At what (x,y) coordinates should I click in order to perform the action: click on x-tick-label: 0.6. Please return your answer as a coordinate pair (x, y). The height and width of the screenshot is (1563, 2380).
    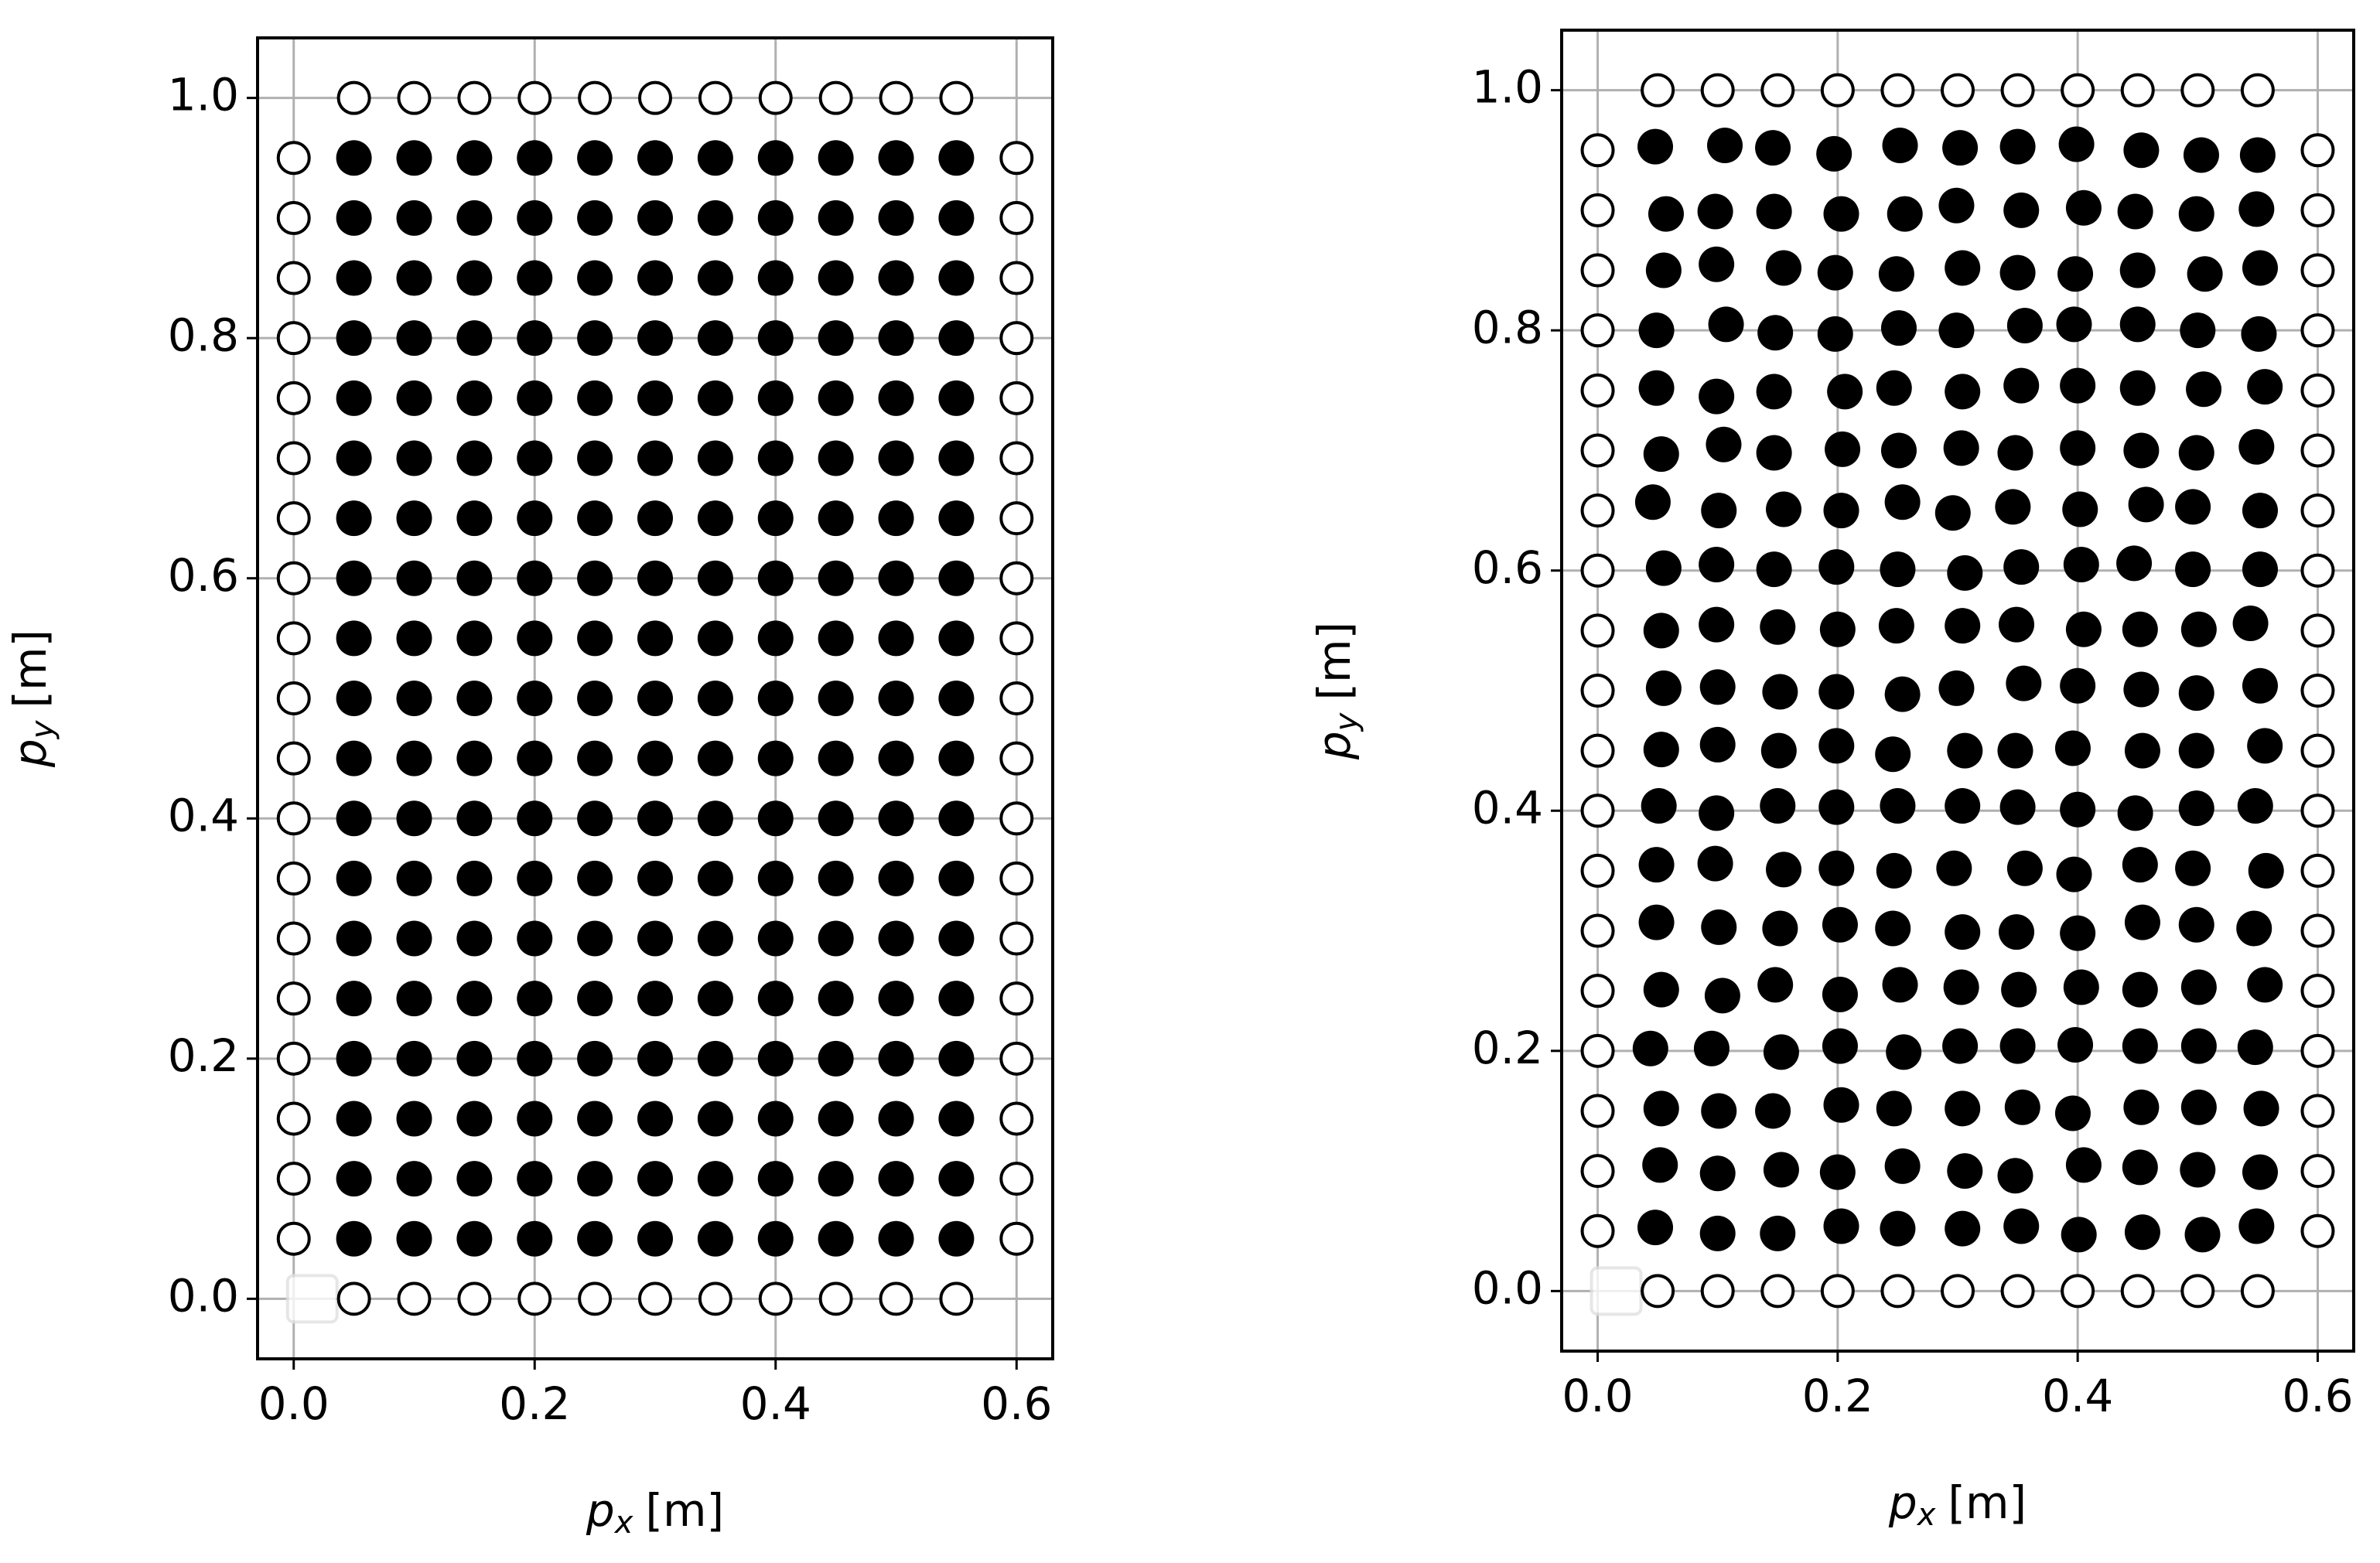
    Looking at the image, I should click on (2318, 1396).